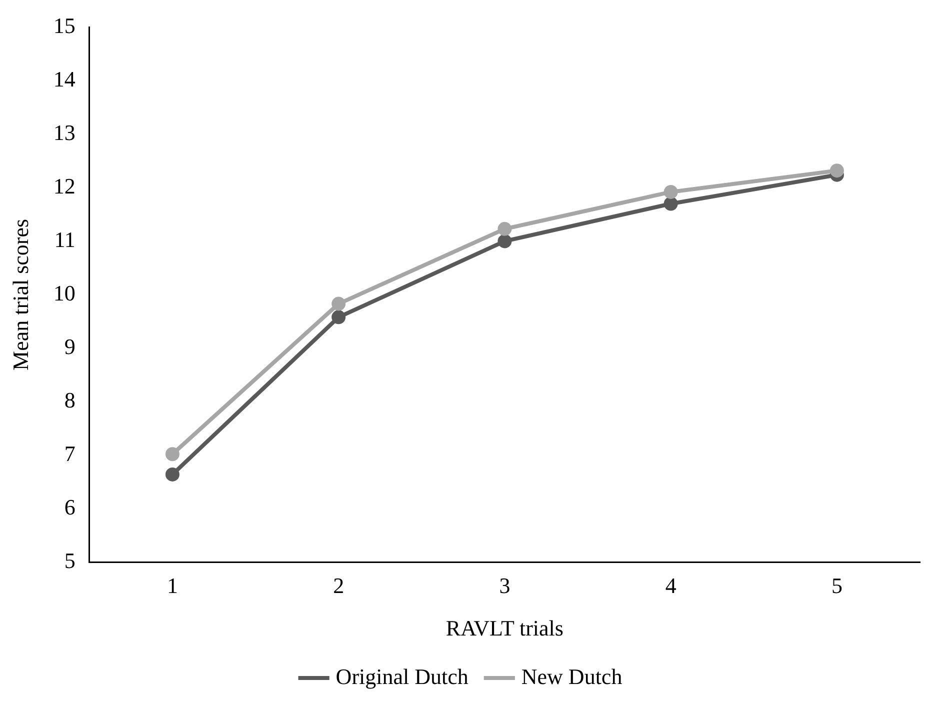 This screenshot has width=935, height=724. What do you see at coordinates (670, 585) in the screenshot?
I see `x-tick-label: 4` at bounding box center [670, 585].